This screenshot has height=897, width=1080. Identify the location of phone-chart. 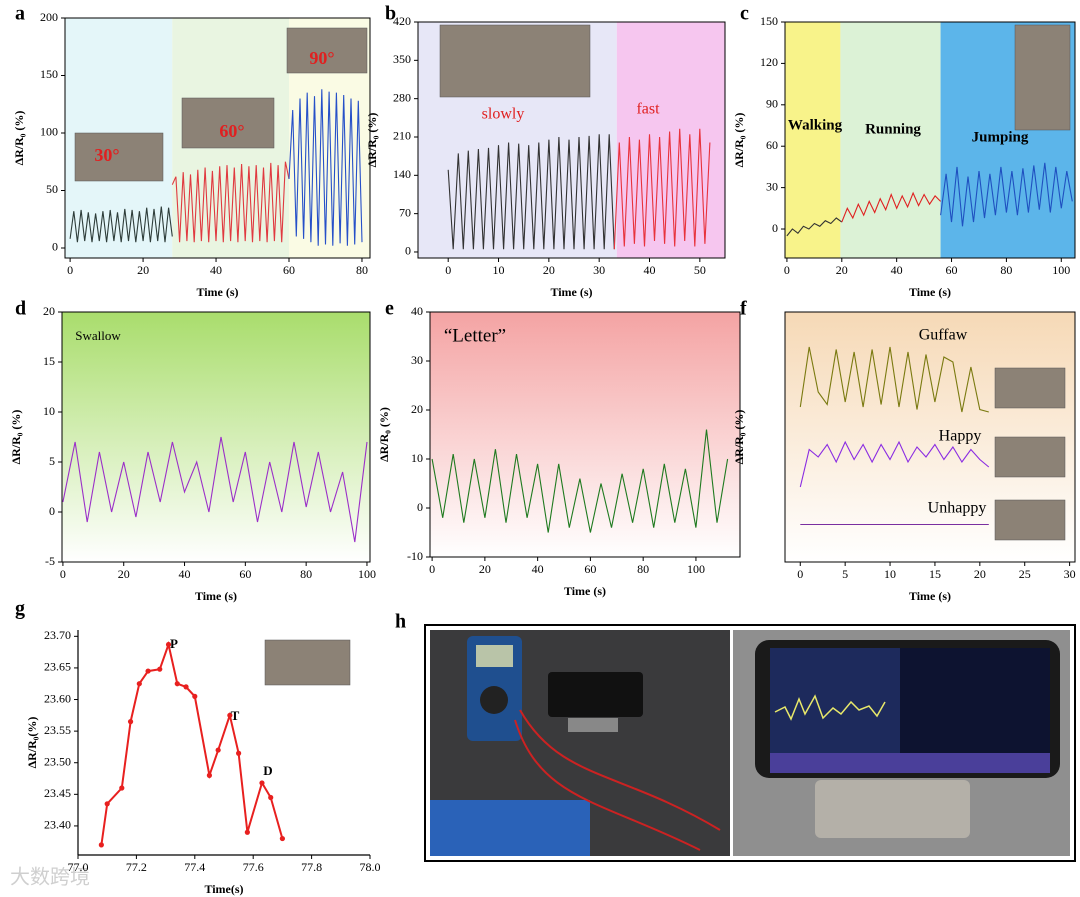
(835, 700).